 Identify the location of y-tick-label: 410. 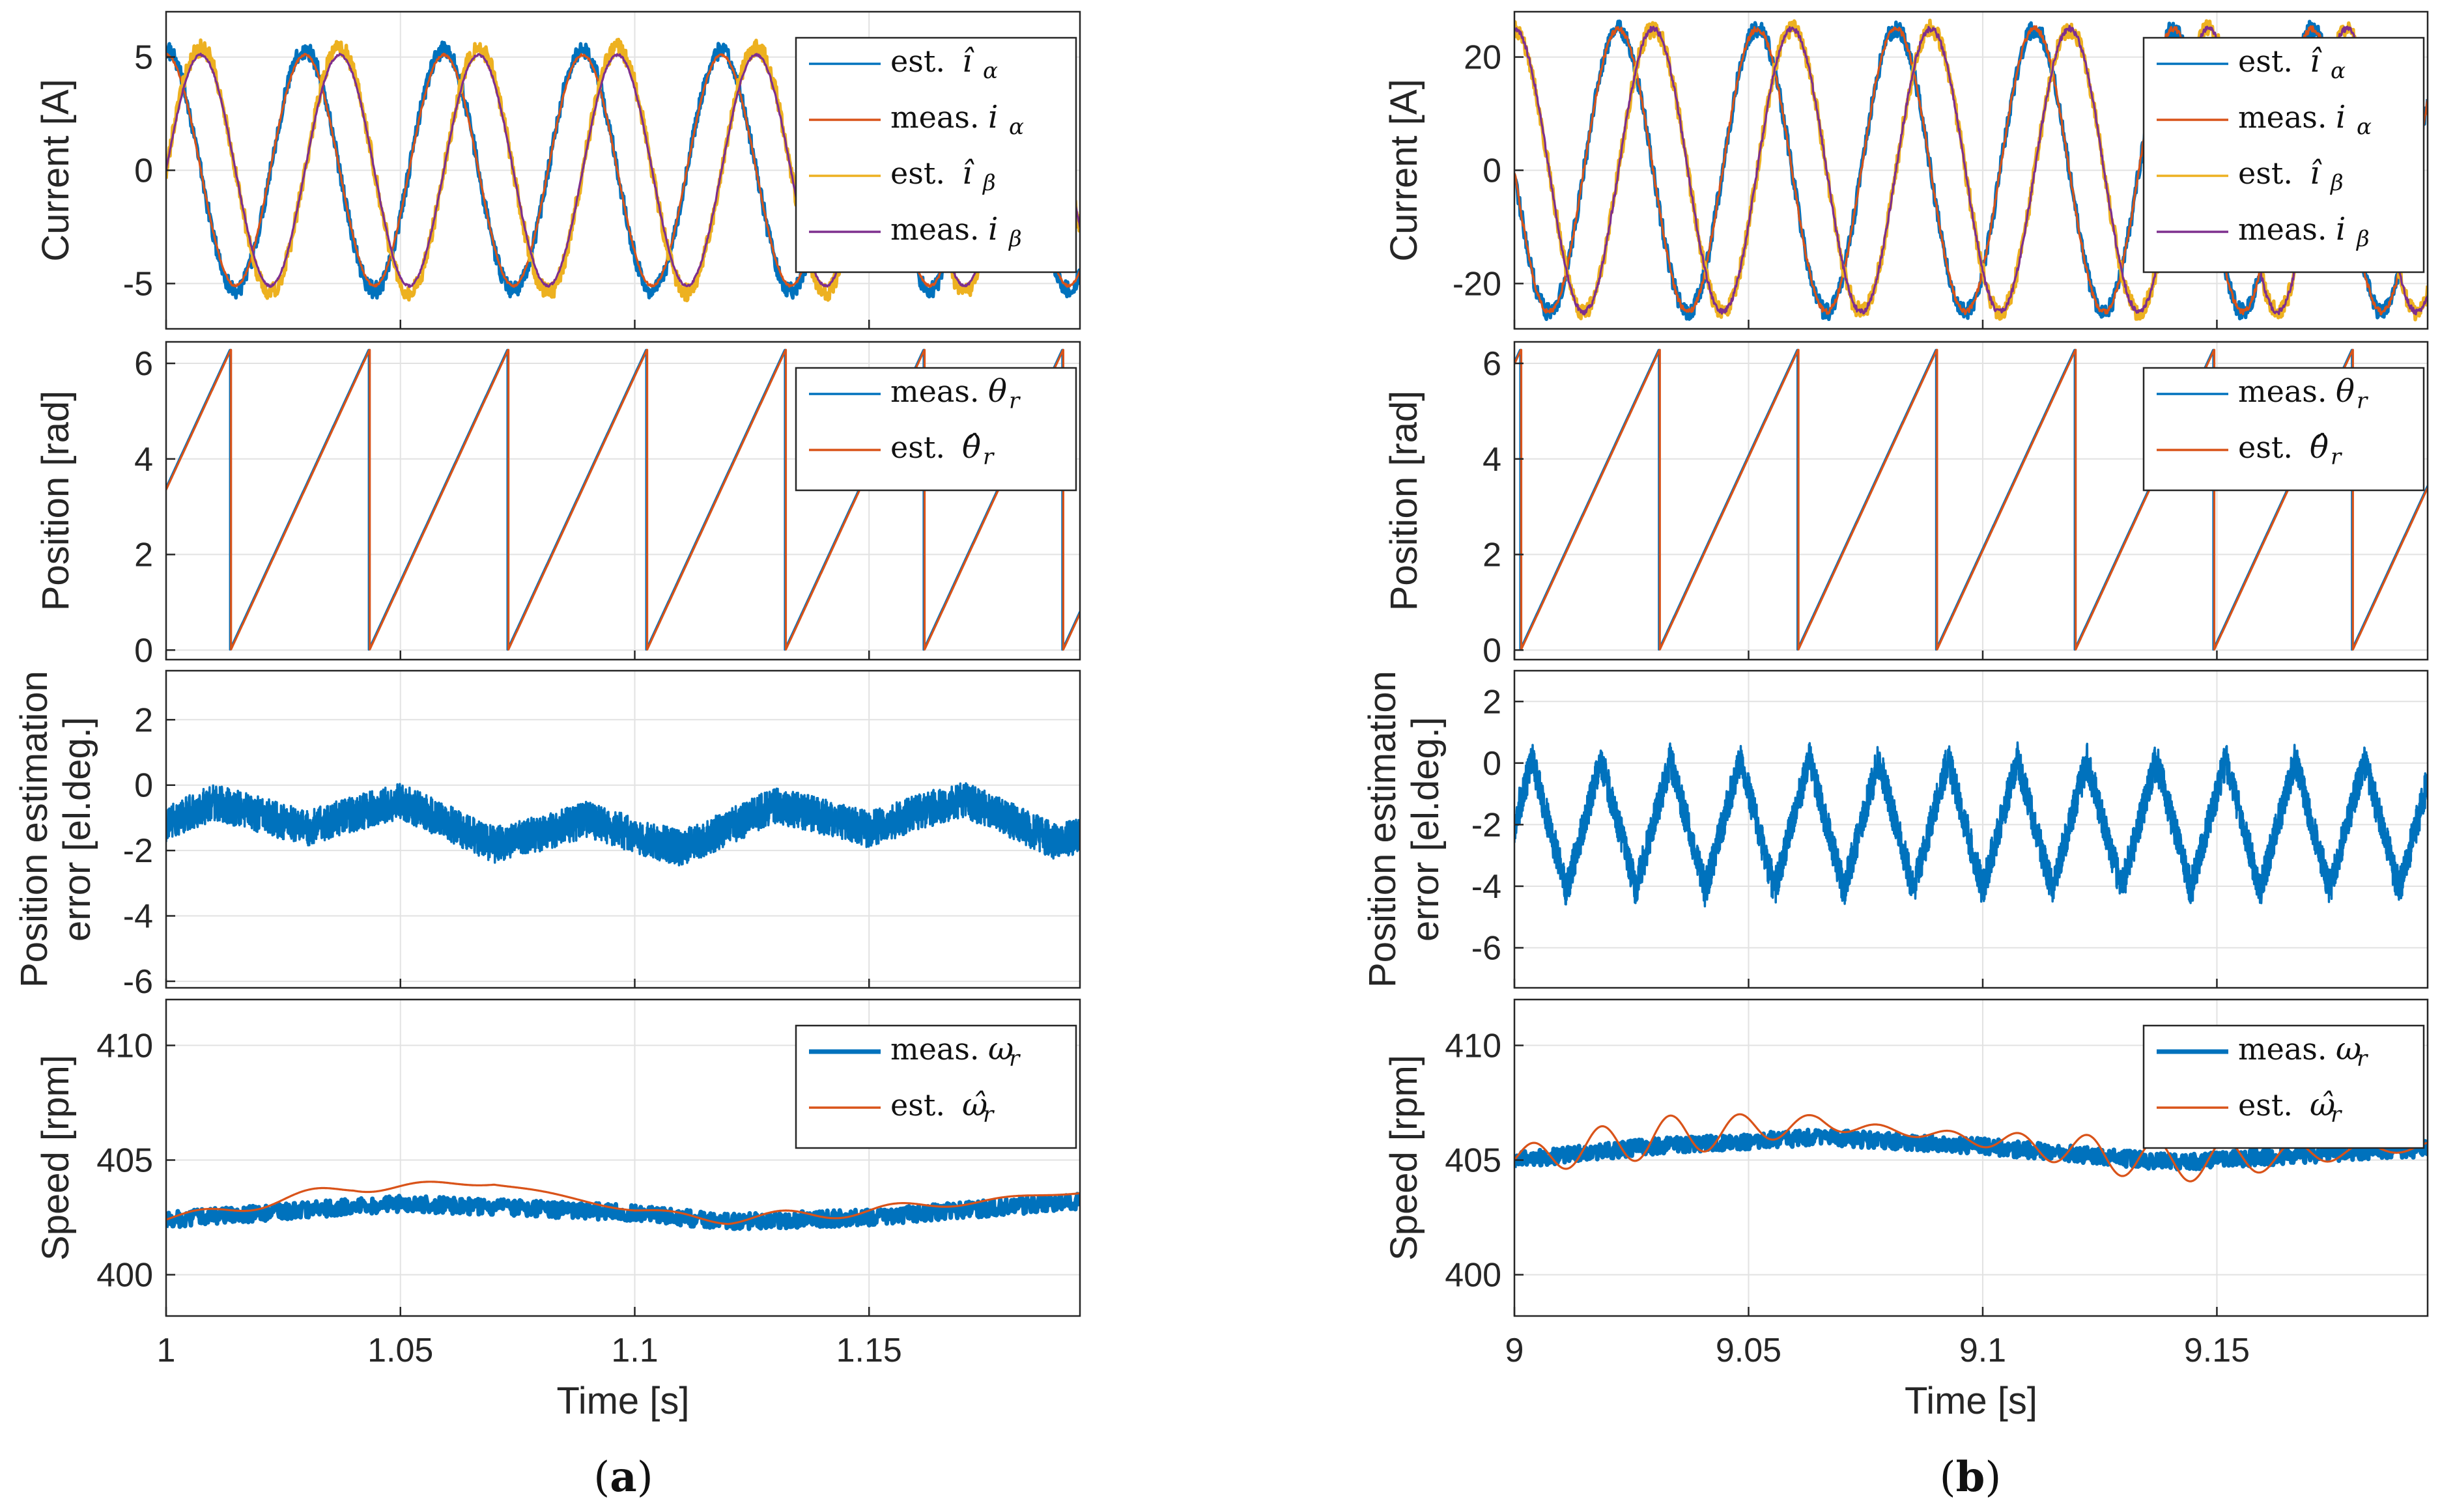
(1473, 1046).